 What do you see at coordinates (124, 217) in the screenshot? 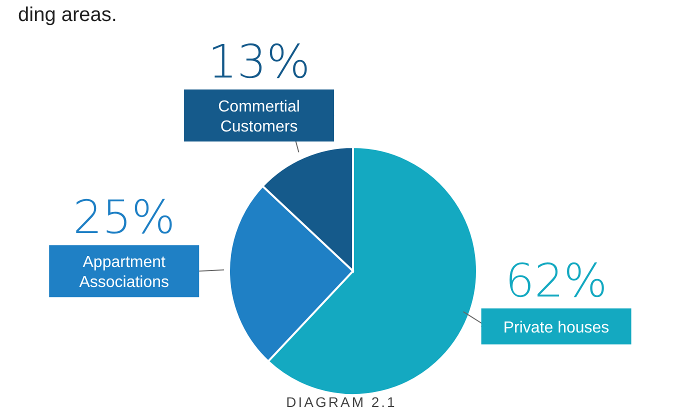
I see `data-label: 25%` at bounding box center [124, 217].